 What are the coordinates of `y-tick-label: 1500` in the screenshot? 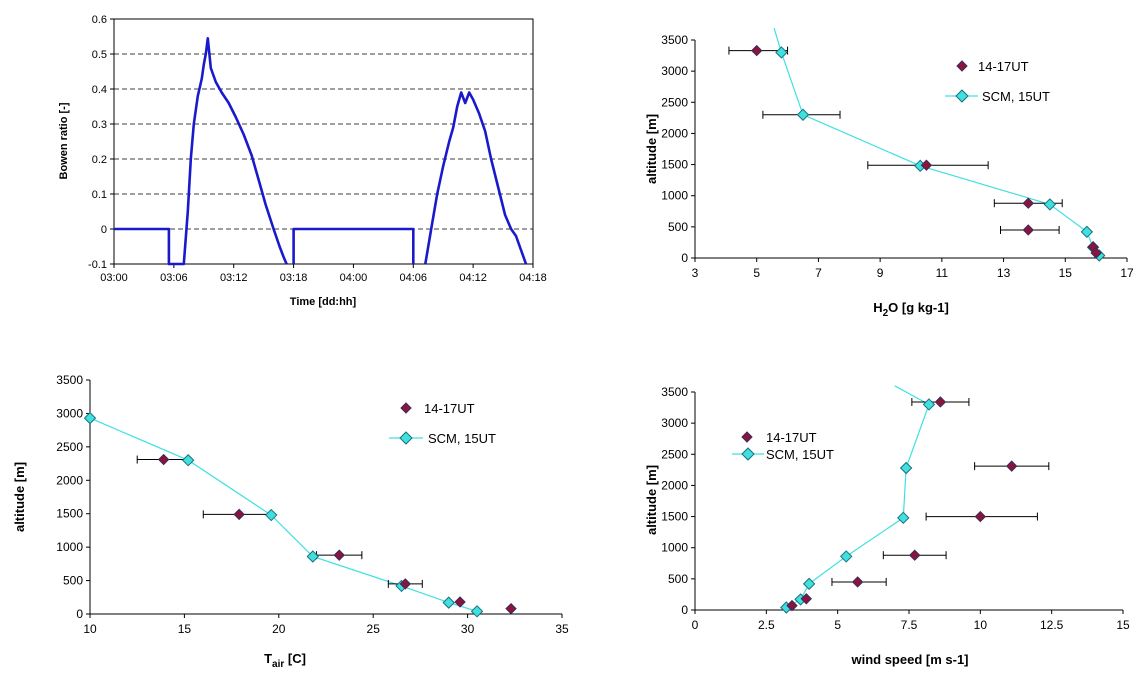 It's located at (69, 514).